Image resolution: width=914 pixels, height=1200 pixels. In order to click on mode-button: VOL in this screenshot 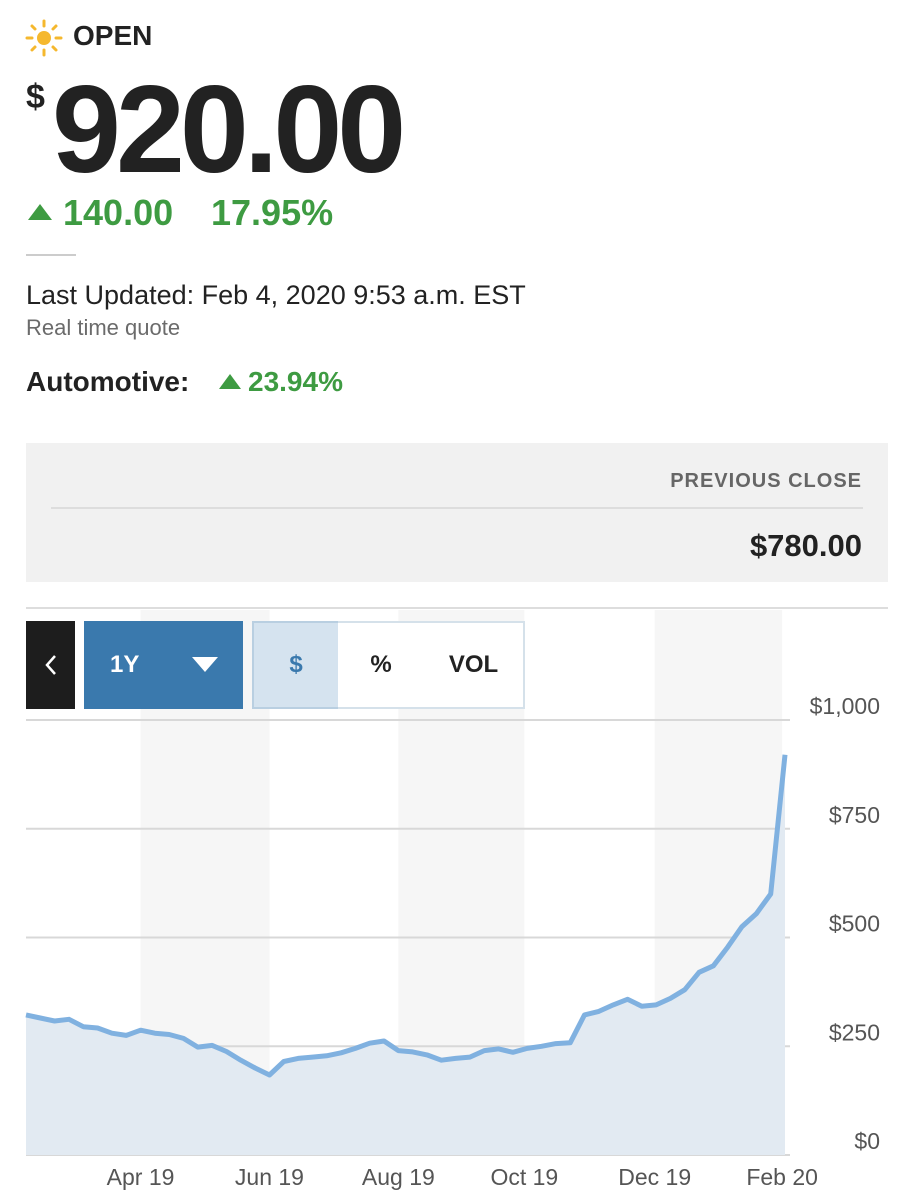, I will do `click(474, 665)`.